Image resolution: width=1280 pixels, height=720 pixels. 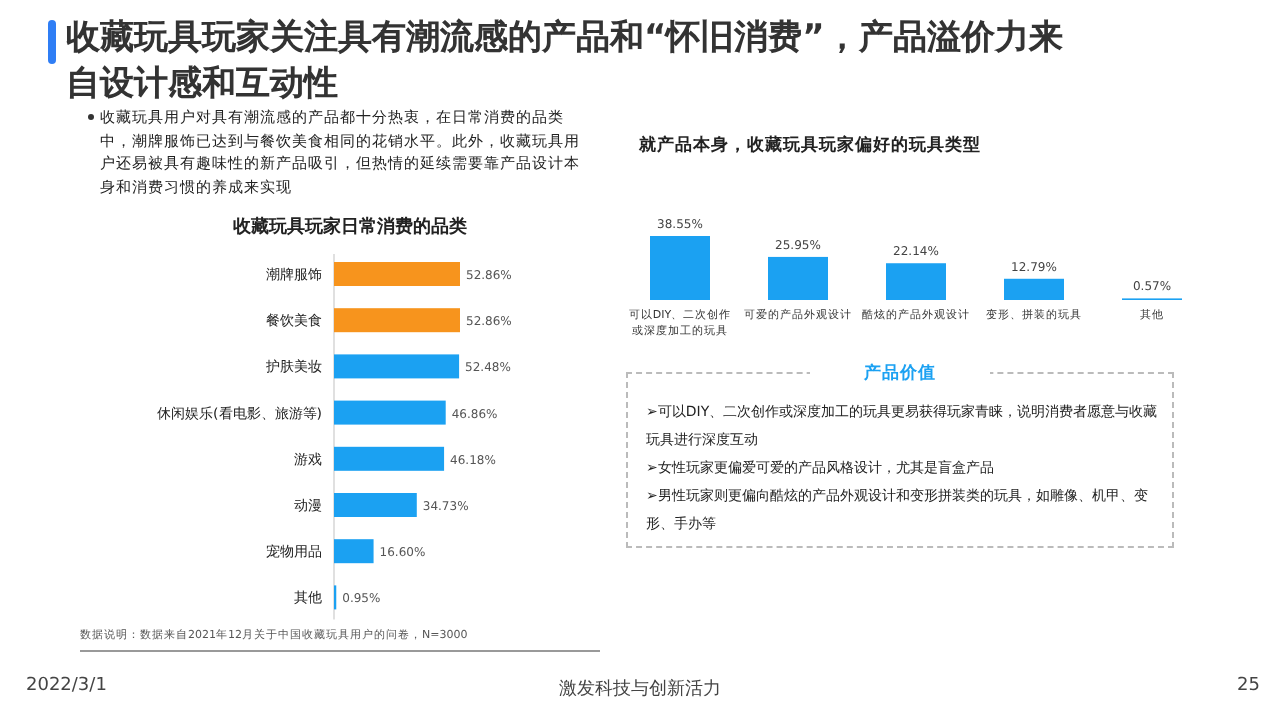 I want to click on text: 2022/3/1, so click(x=66, y=686).